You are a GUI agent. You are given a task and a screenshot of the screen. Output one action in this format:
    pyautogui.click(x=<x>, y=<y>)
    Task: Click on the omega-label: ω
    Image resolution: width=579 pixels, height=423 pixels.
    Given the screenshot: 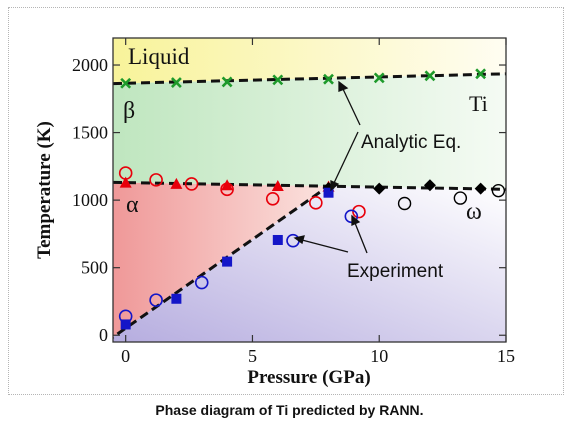 What is the action you would take?
    pyautogui.click(x=474, y=212)
    